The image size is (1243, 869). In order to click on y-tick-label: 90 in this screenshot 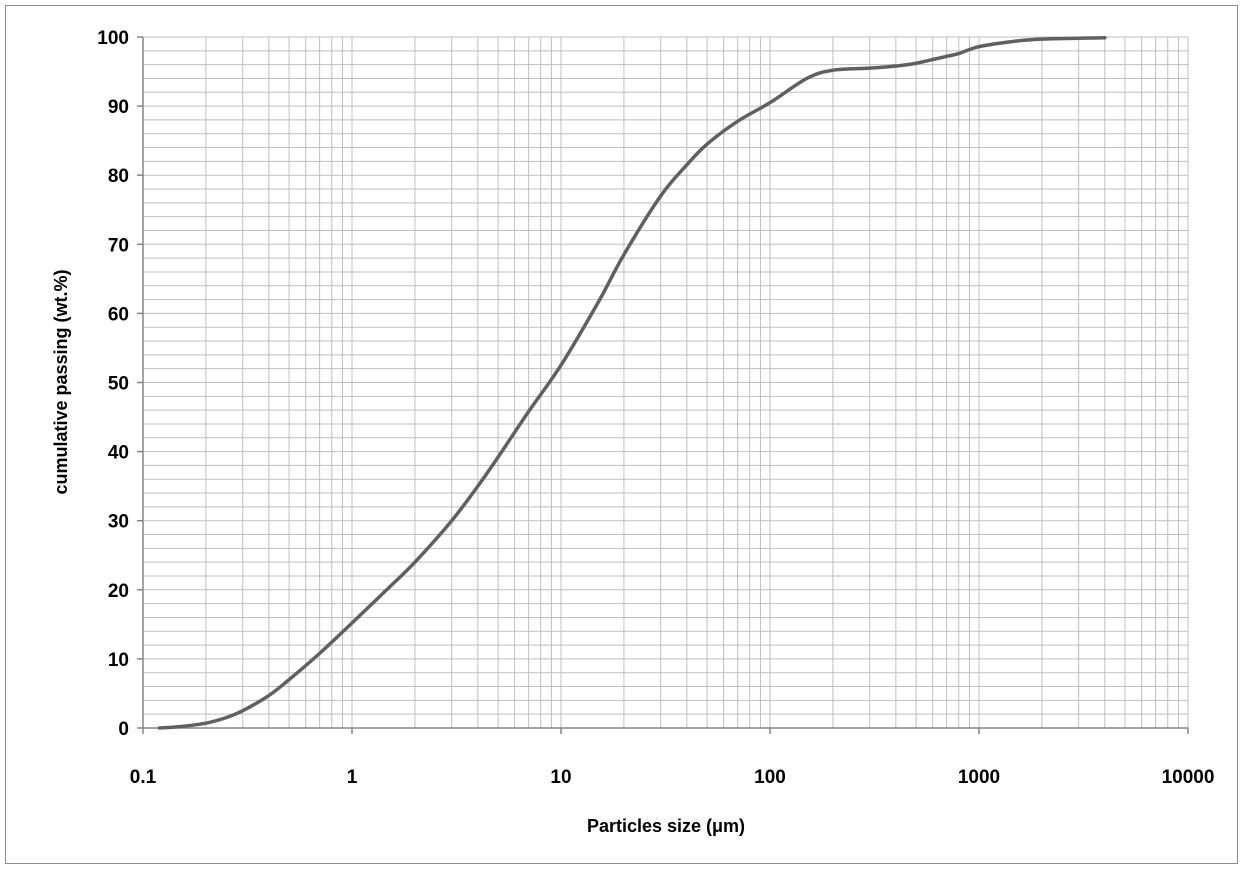, I will do `click(118, 107)`.